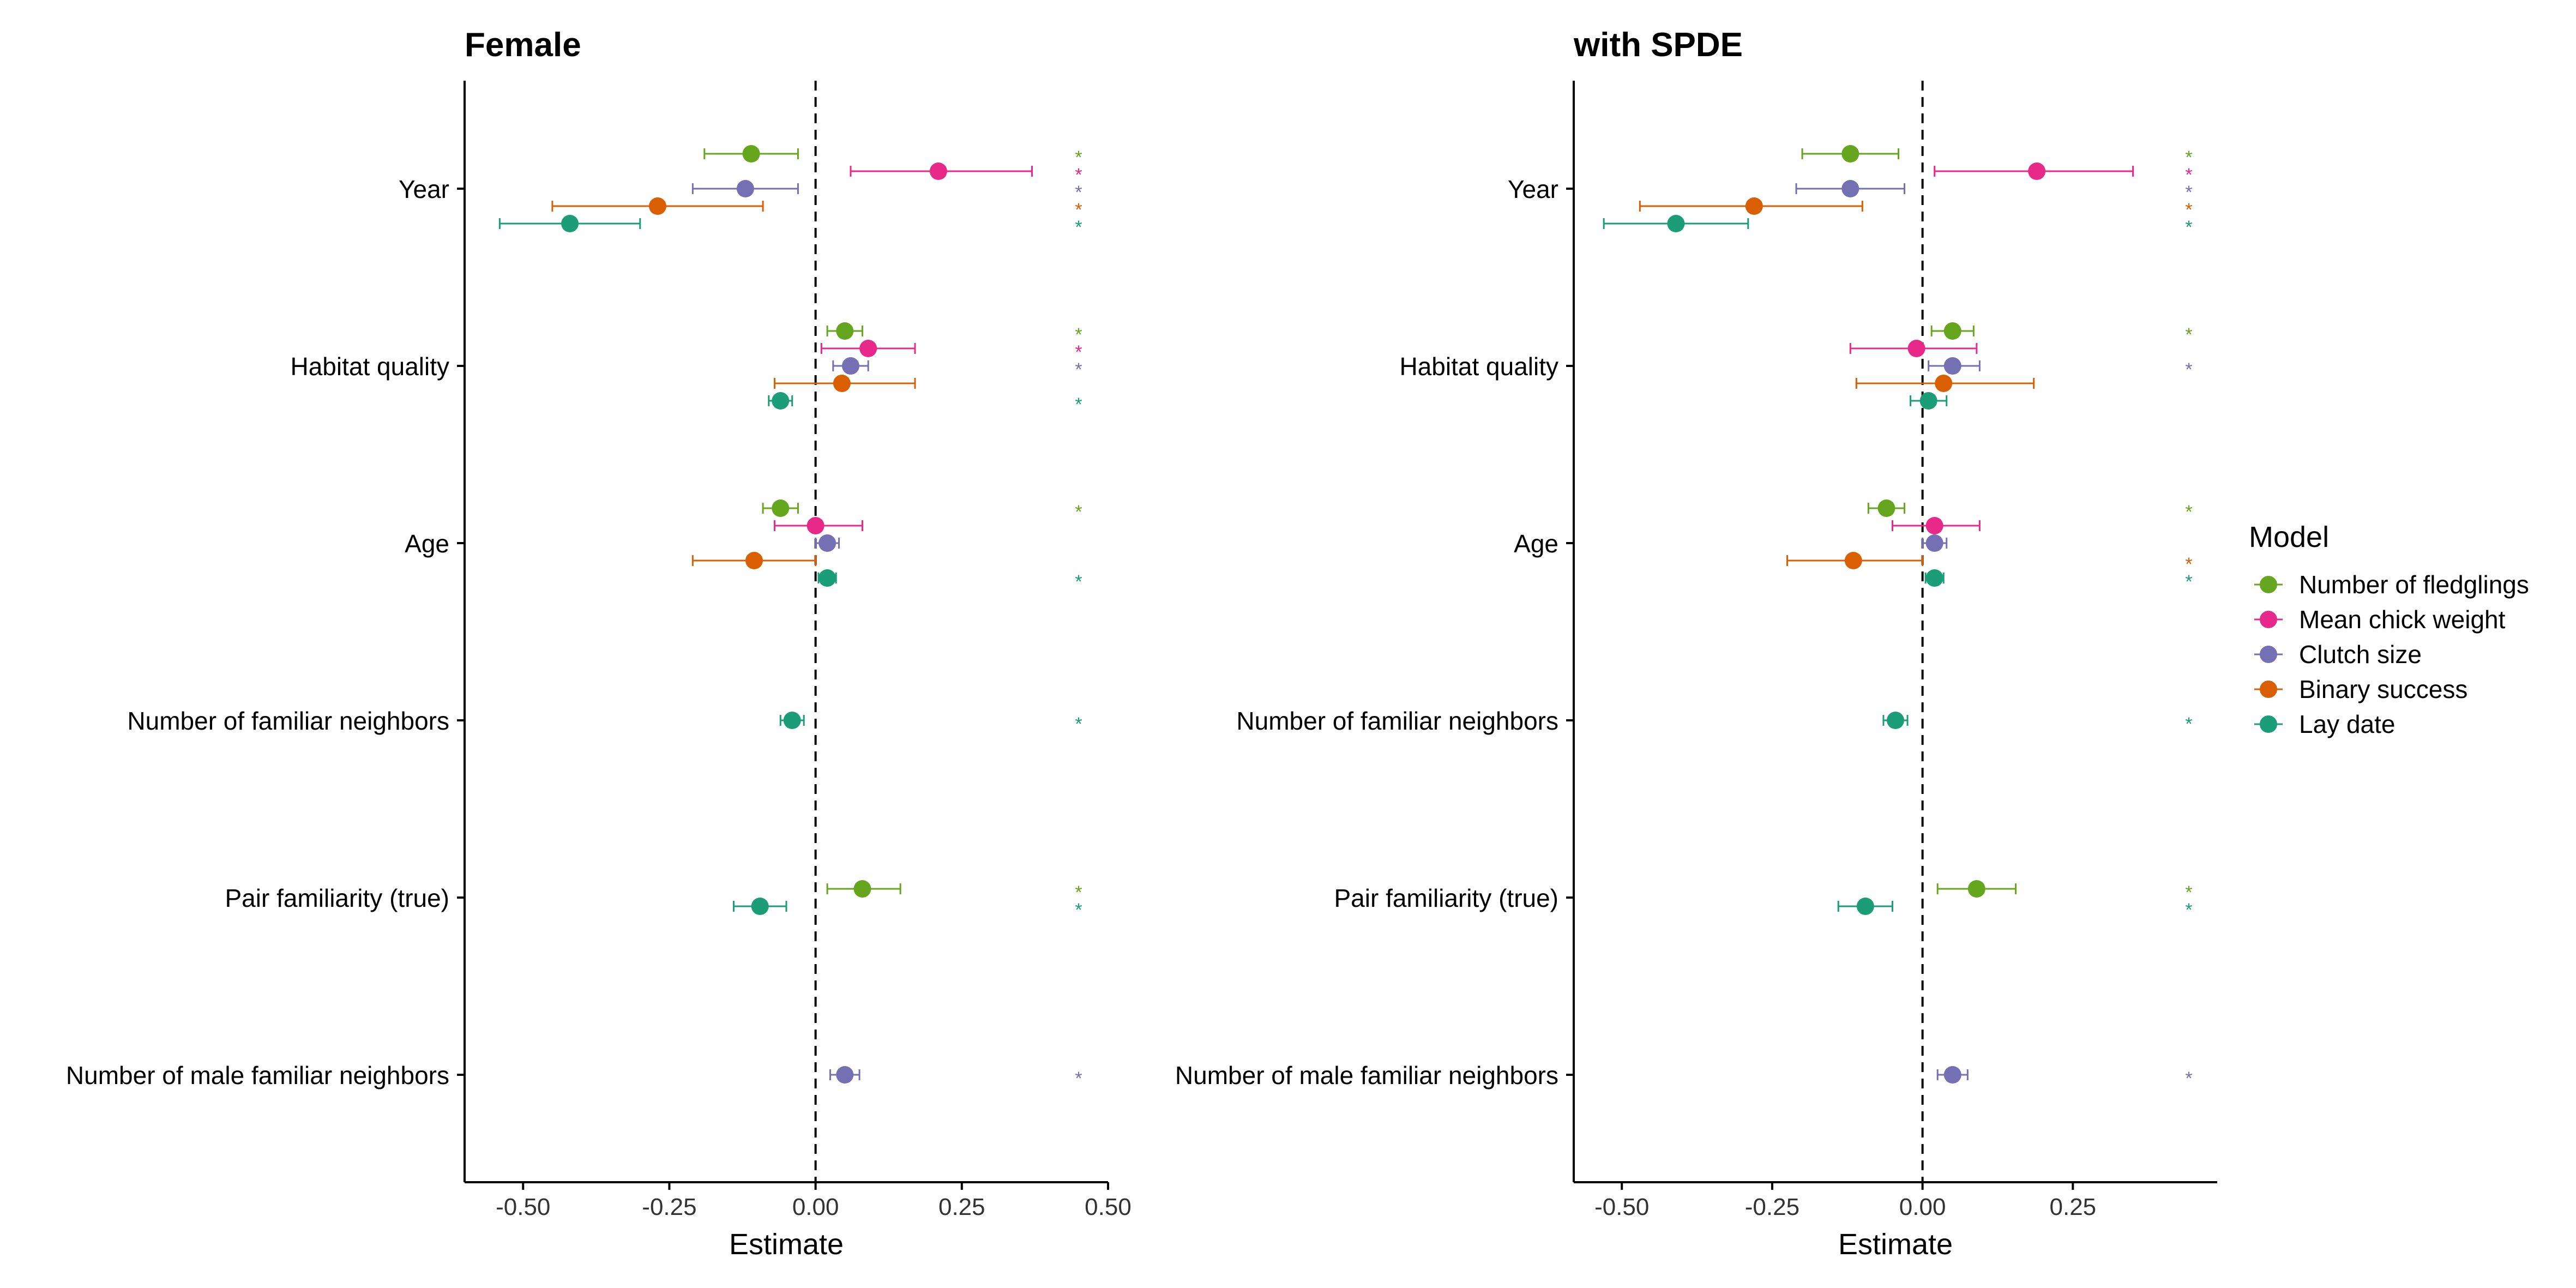 The image size is (2576, 1288). Describe the element at coordinates (1078, 618) in the screenshot. I see `significance-markers: ***************` at that location.